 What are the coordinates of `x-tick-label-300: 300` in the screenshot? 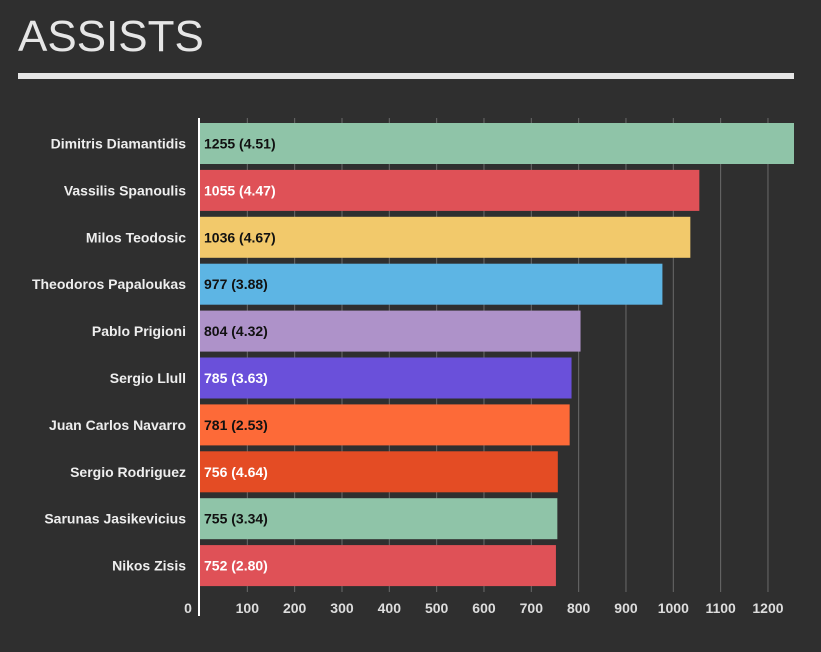 It's located at (342, 608).